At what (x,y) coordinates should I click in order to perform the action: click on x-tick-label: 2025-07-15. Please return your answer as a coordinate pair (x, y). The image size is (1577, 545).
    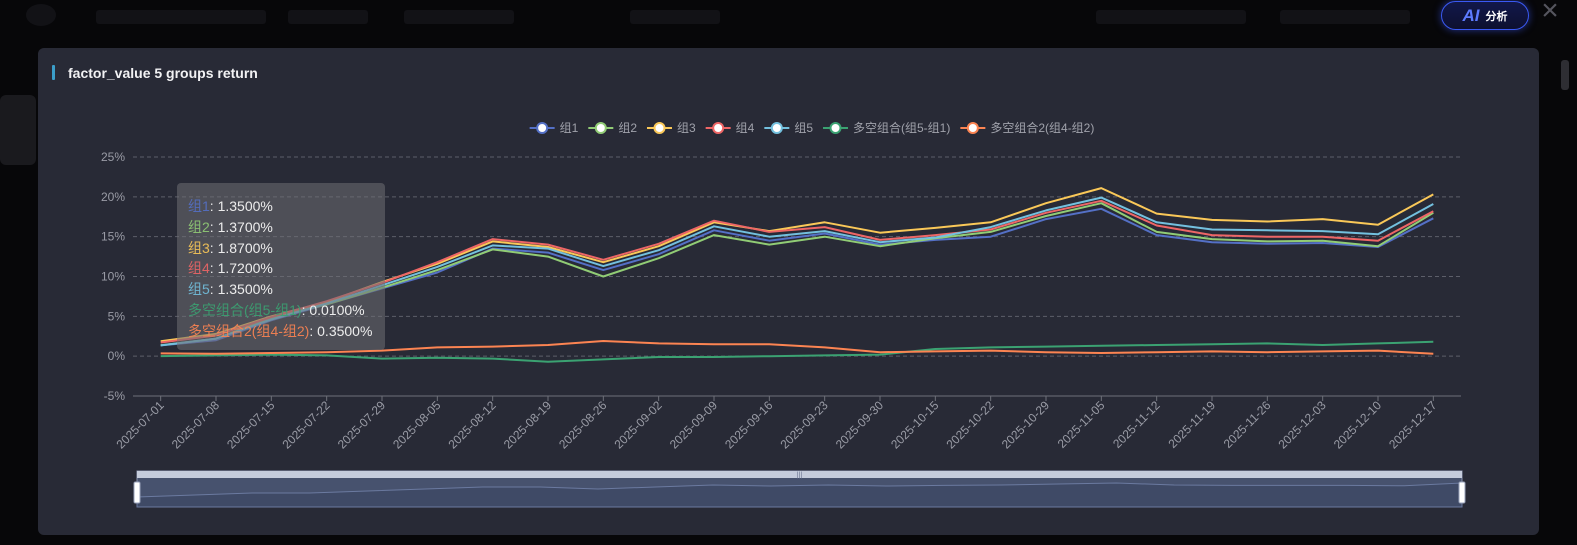
    Looking at the image, I should click on (251, 425).